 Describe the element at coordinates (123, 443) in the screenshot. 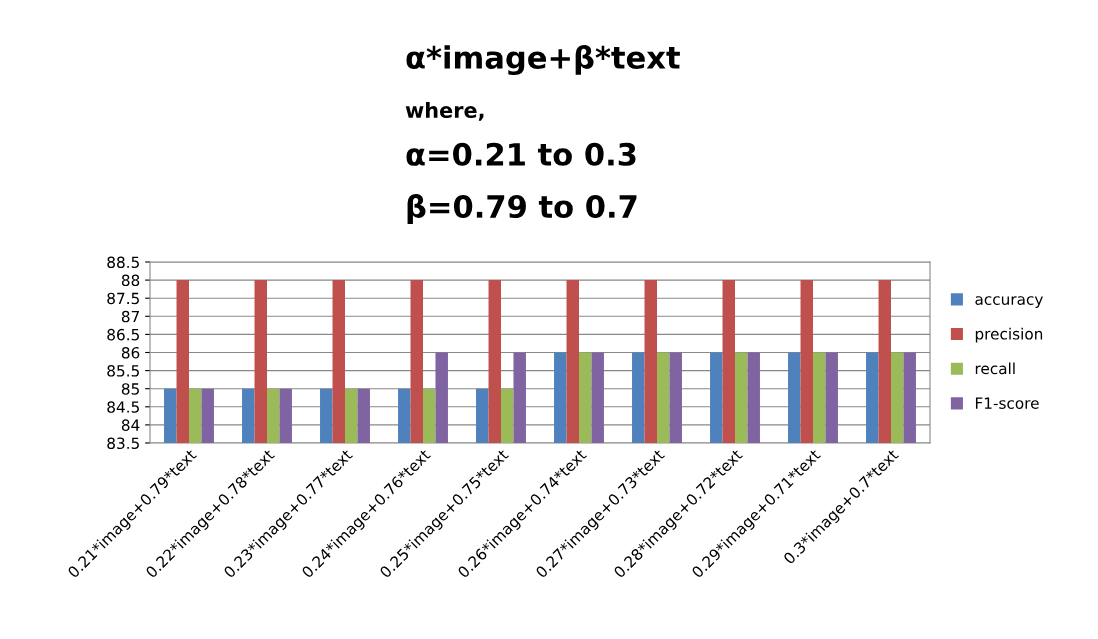

I see `y-tick-label: 83.5` at that location.